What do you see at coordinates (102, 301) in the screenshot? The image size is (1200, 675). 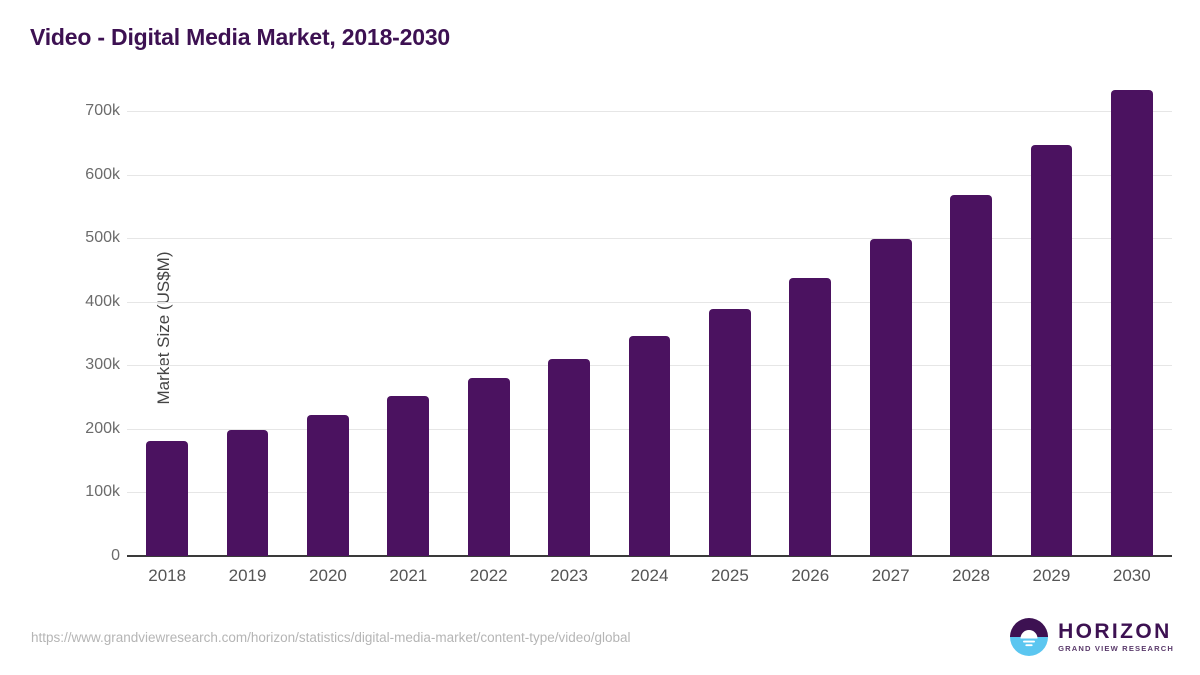 I see `y-axis-tick: 400k` at bounding box center [102, 301].